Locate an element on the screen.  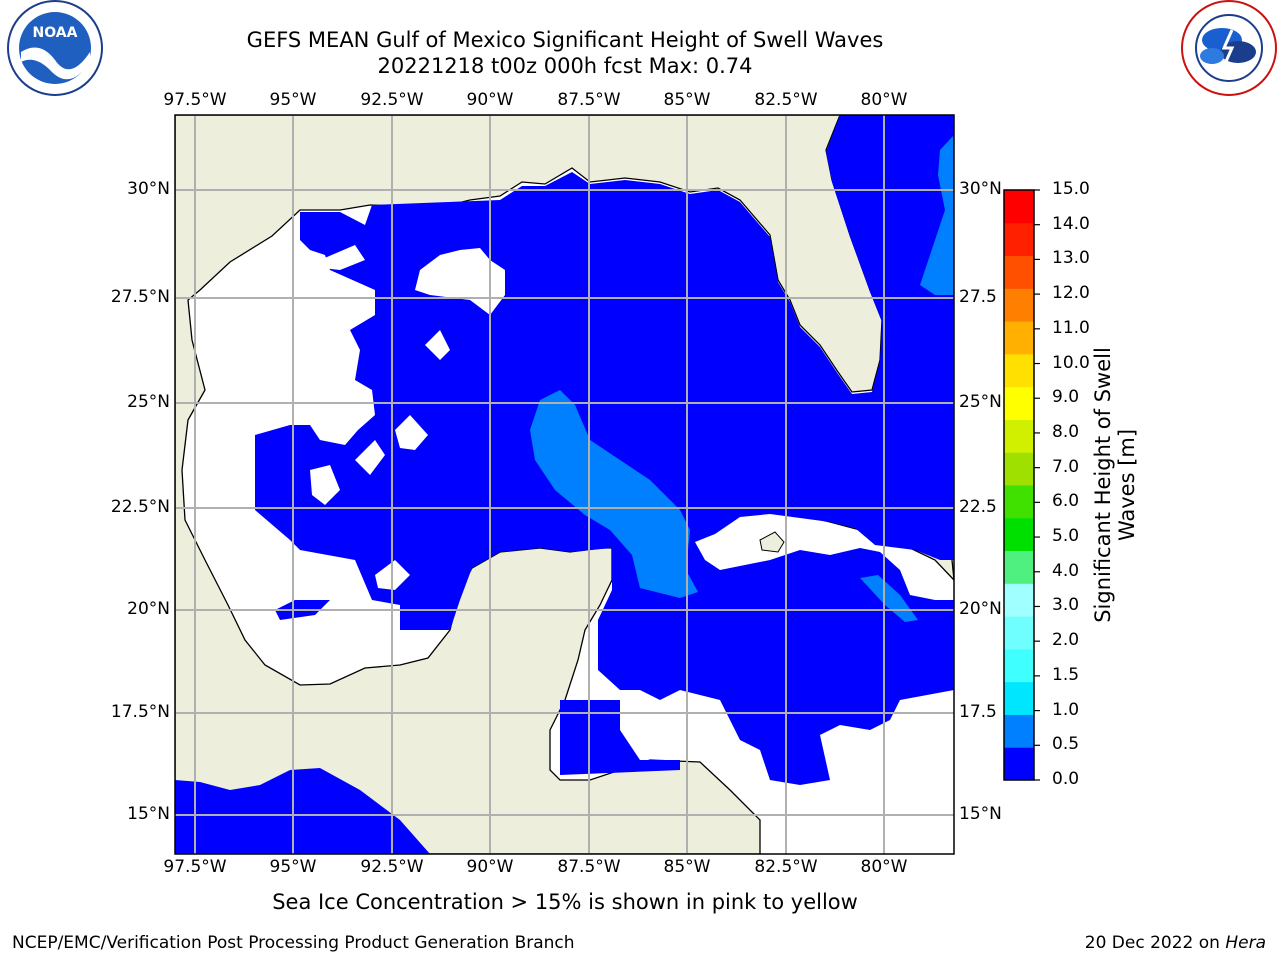
lon-label-bottom: 92.5°W is located at coordinates (392, 867).